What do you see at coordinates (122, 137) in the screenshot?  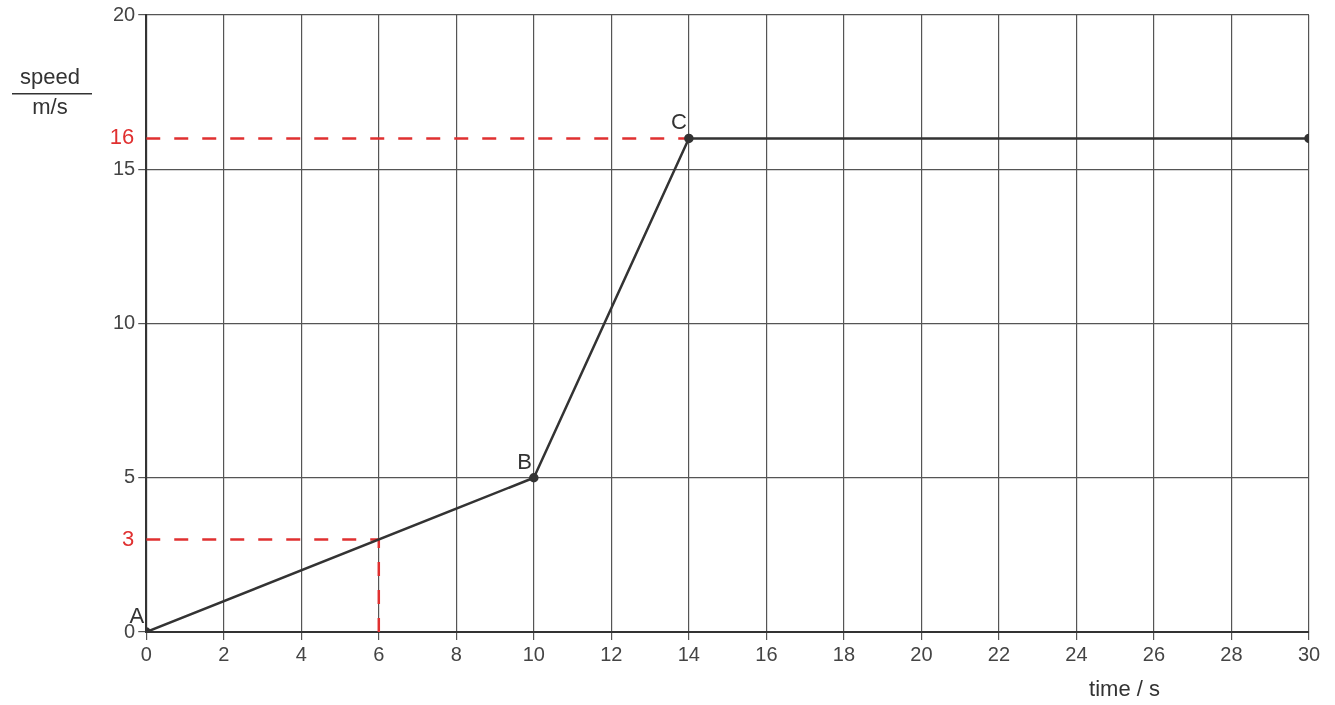 I see `annotation: 16` at bounding box center [122, 137].